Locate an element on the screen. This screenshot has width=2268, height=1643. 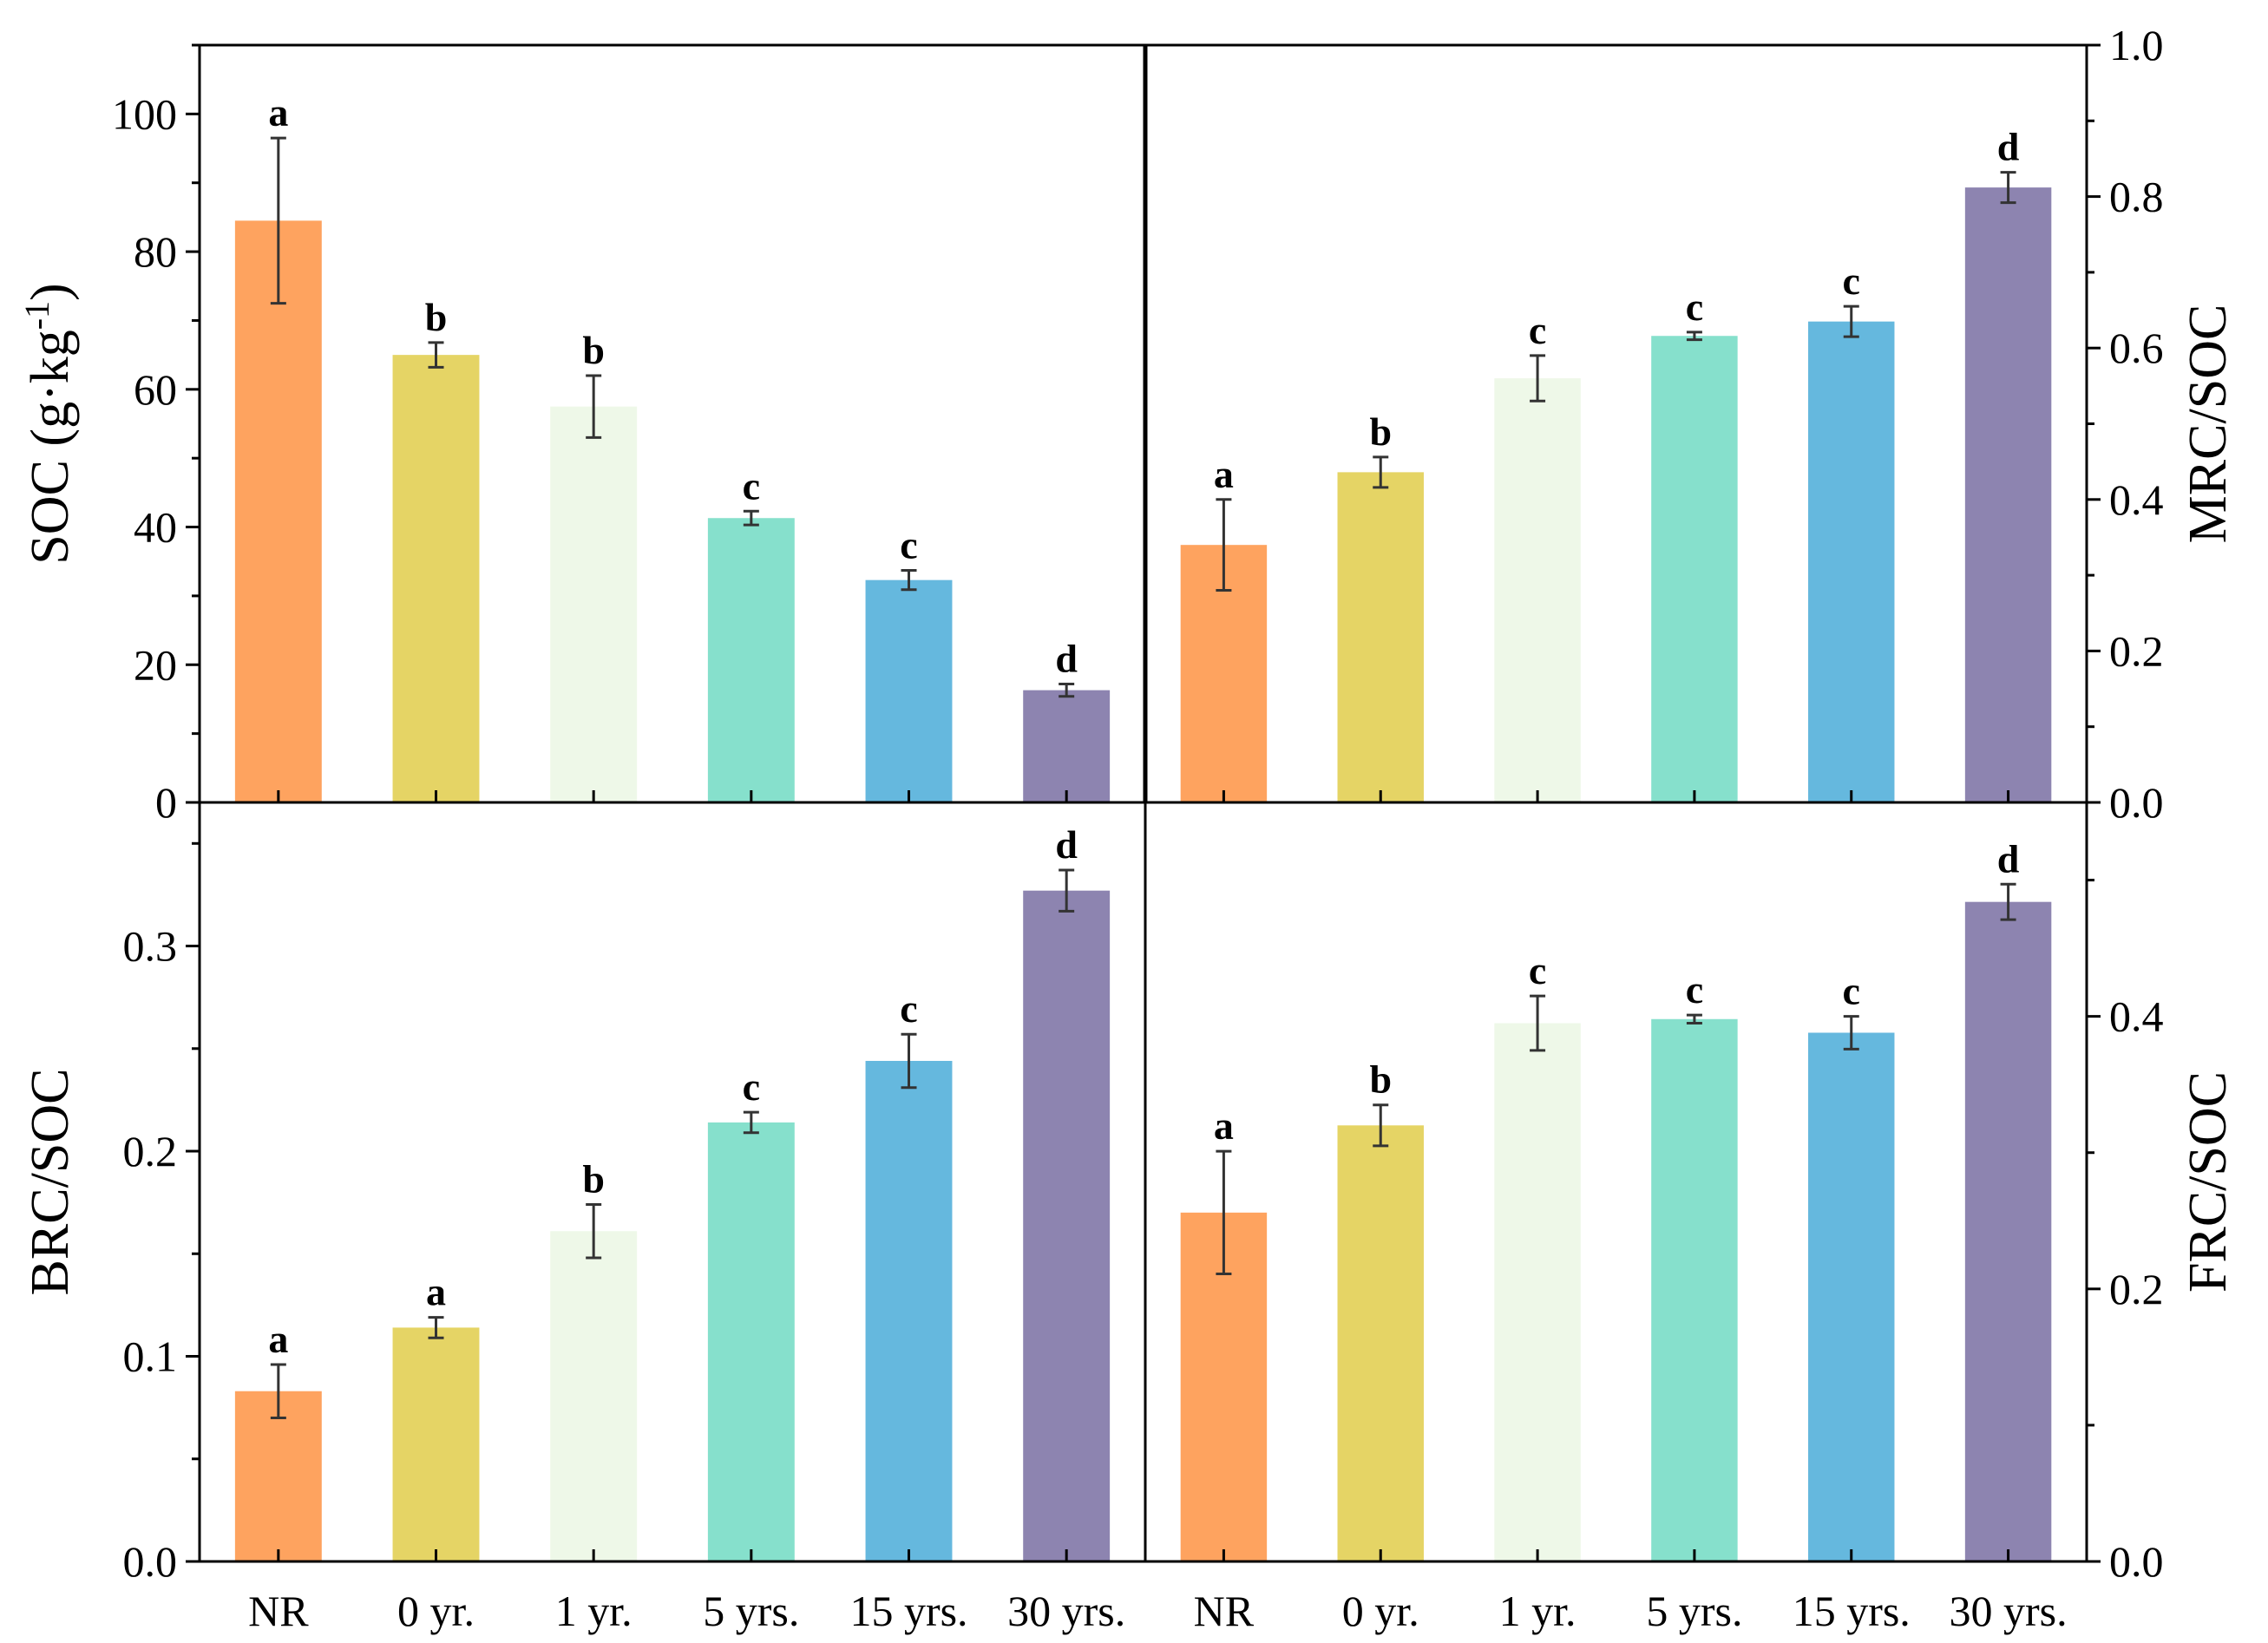
y-tick-label-top-left-2: 40 is located at coordinates (155, 527).